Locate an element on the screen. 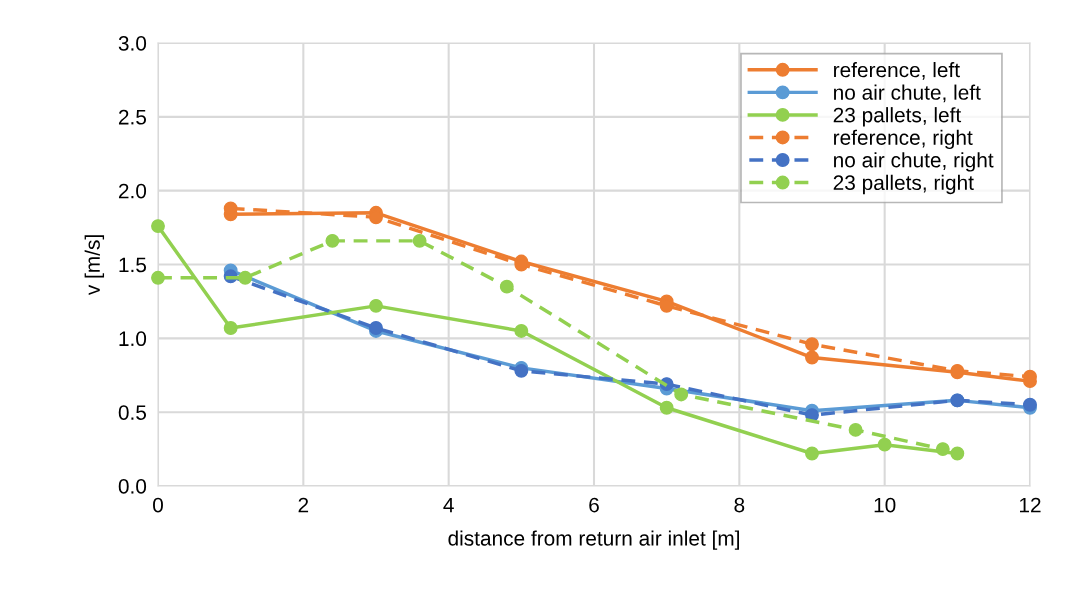 The height and width of the screenshot is (602, 1066). y-tick-label: 2.0 is located at coordinates (132, 191).